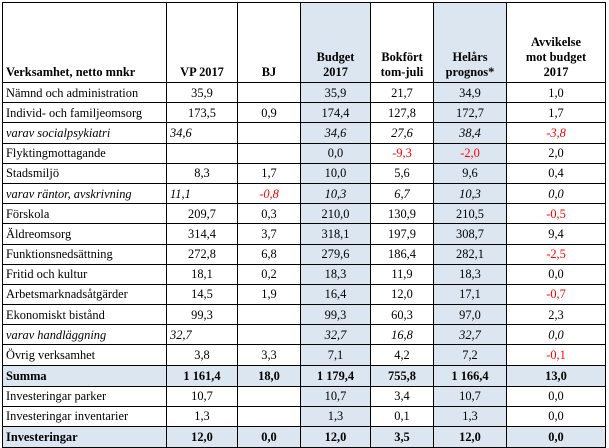  What do you see at coordinates (304, 234) in the screenshot?
I see `table-row: Äldreomsorg 314,4 3,7 318,1 197,9 308,7 9,4` at bounding box center [304, 234].